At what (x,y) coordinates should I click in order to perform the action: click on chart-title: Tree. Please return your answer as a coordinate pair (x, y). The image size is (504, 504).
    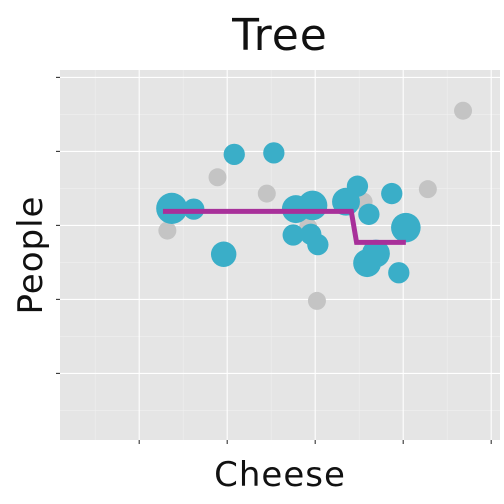
    Looking at the image, I should click on (279, 35).